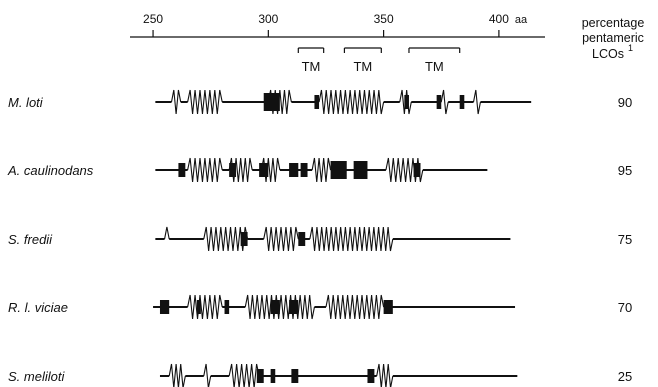  What do you see at coordinates (521, 20) in the screenshot?
I see `axis-unit-label: aa` at bounding box center [521, 20].